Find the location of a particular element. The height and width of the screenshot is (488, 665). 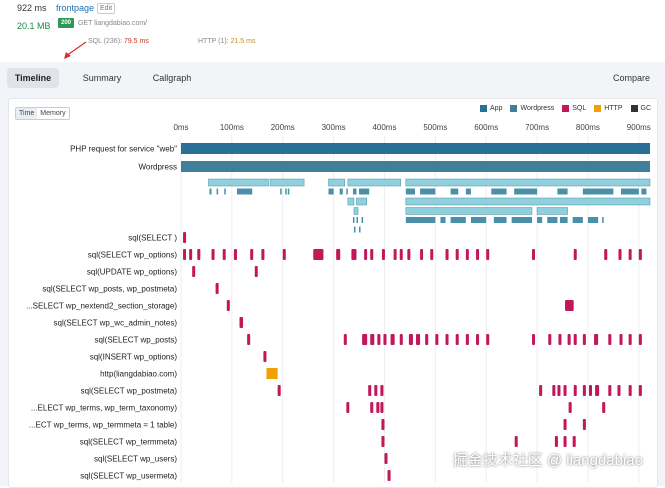

http-value: 21.5 ms is located at coordinates (243, 41).